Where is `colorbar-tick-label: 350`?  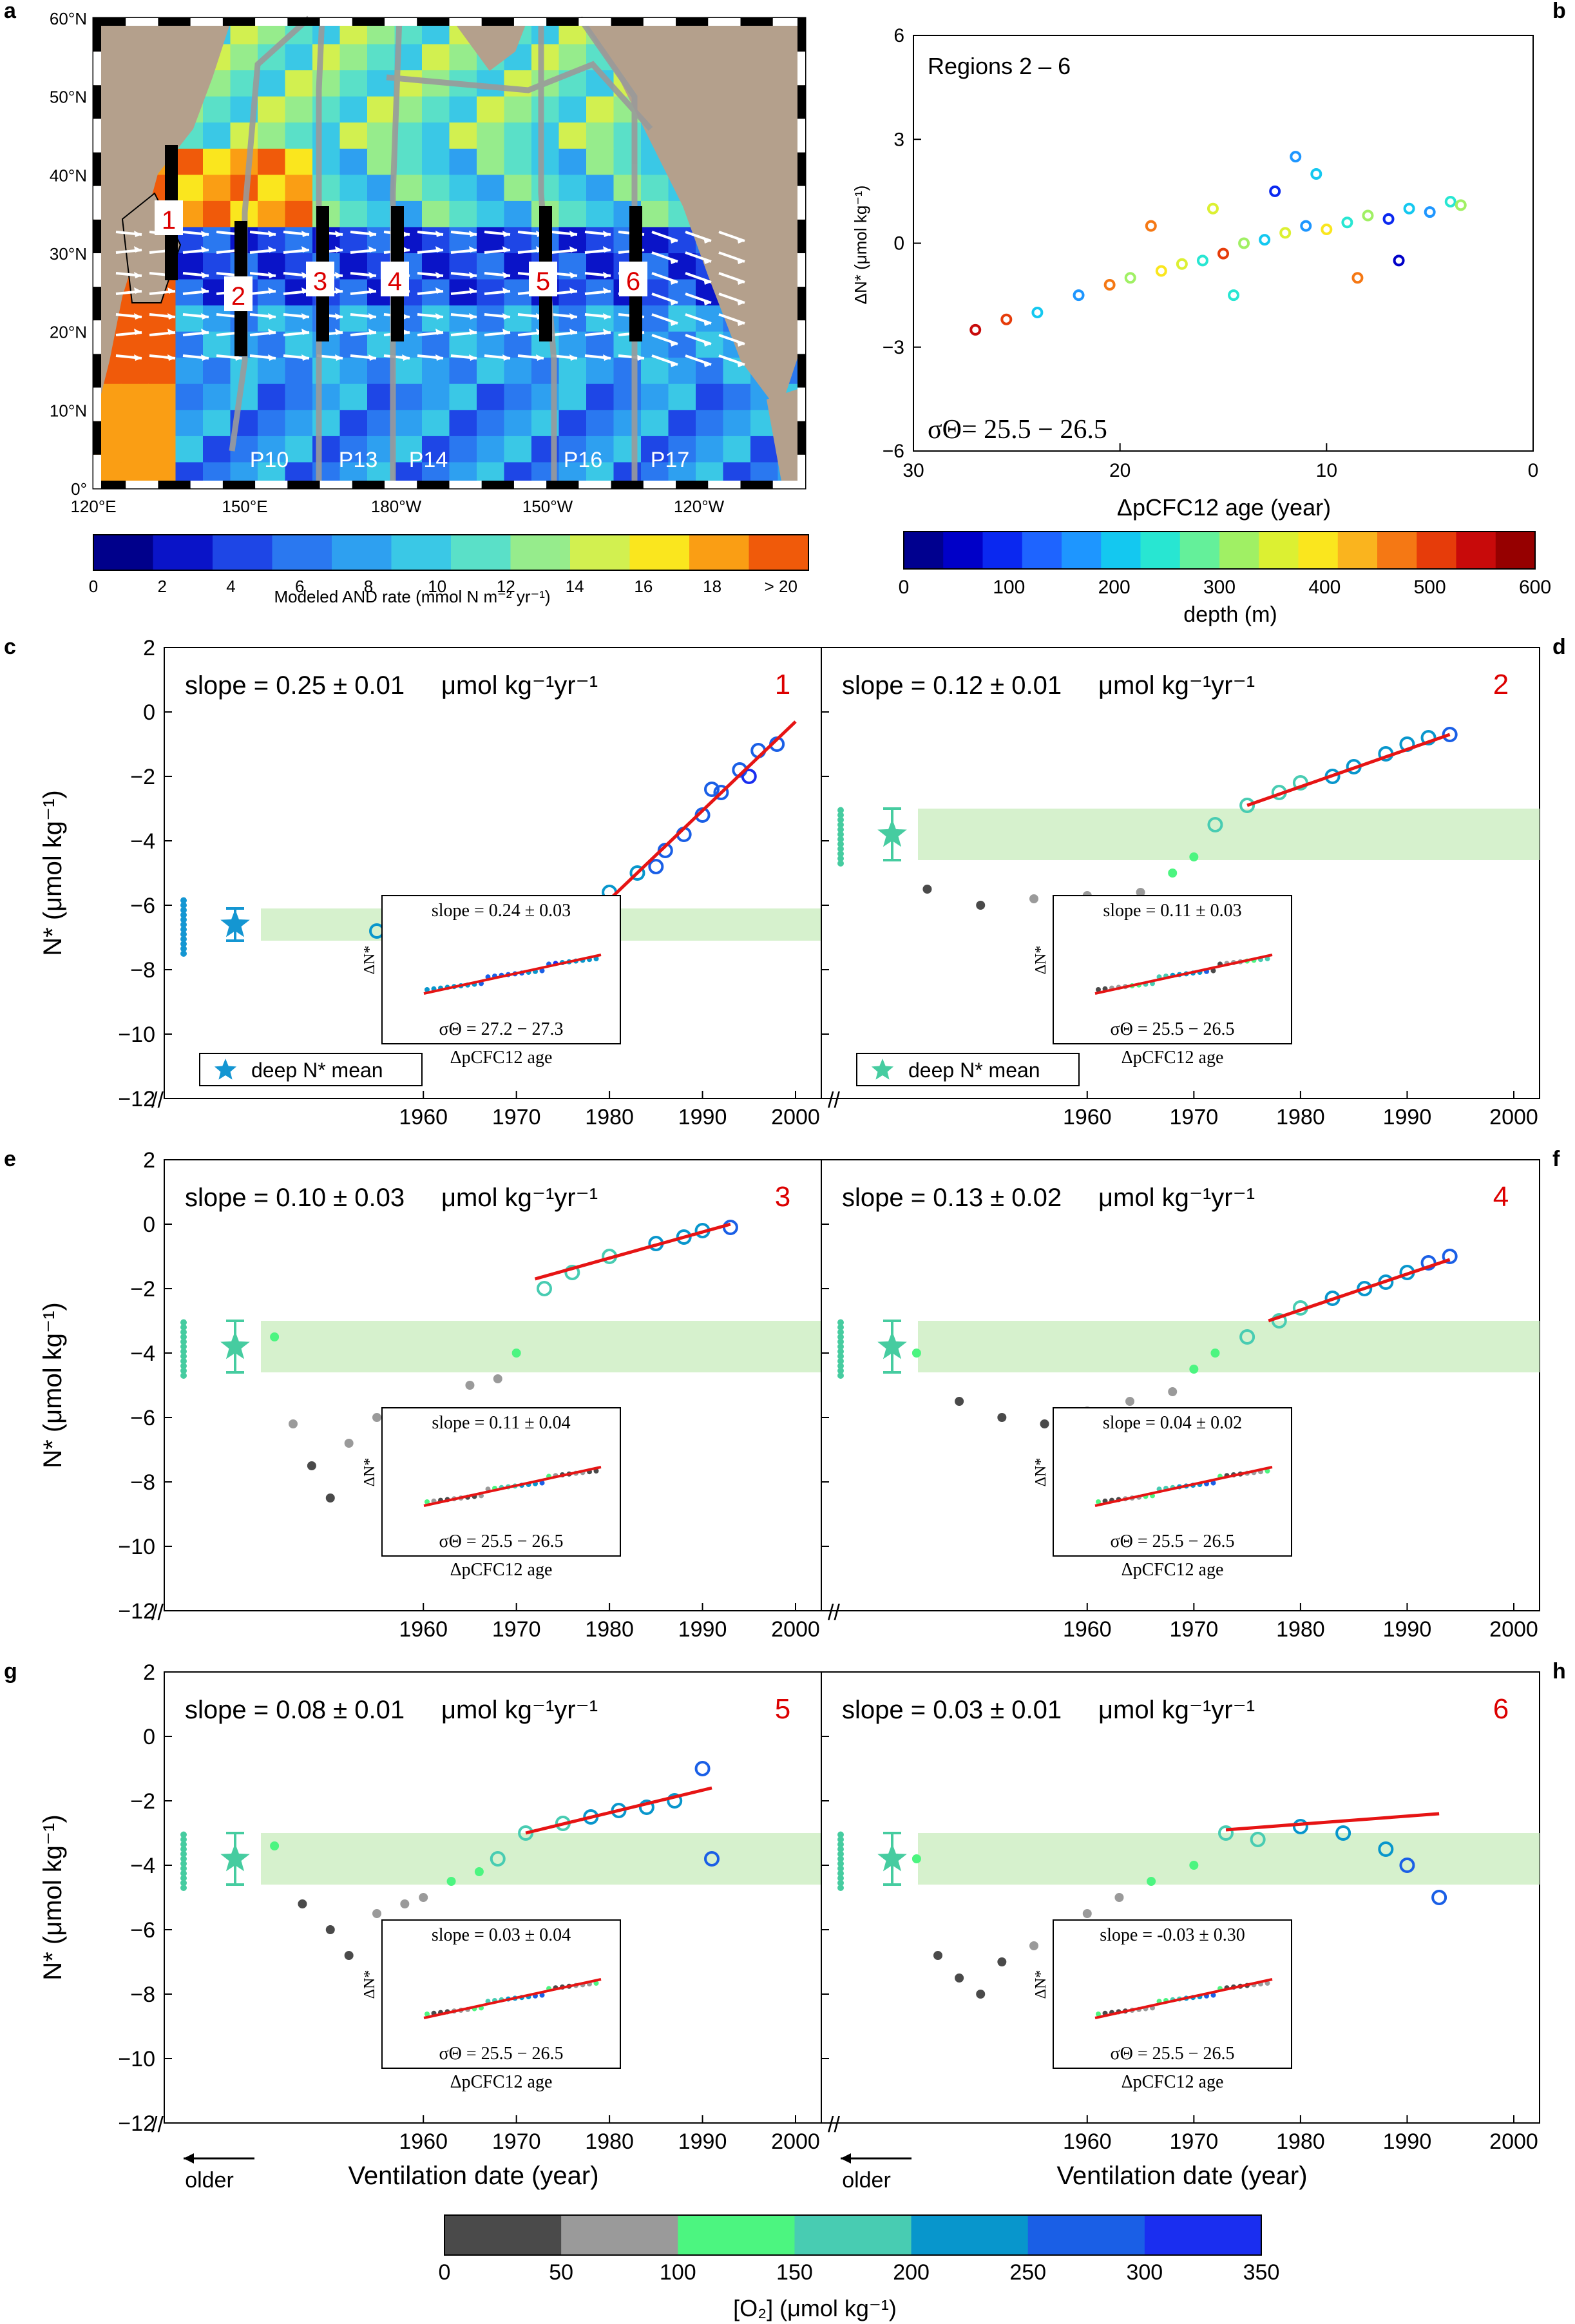 colorbar-tick-label: 350 is located at coordinates (1261, 2272).